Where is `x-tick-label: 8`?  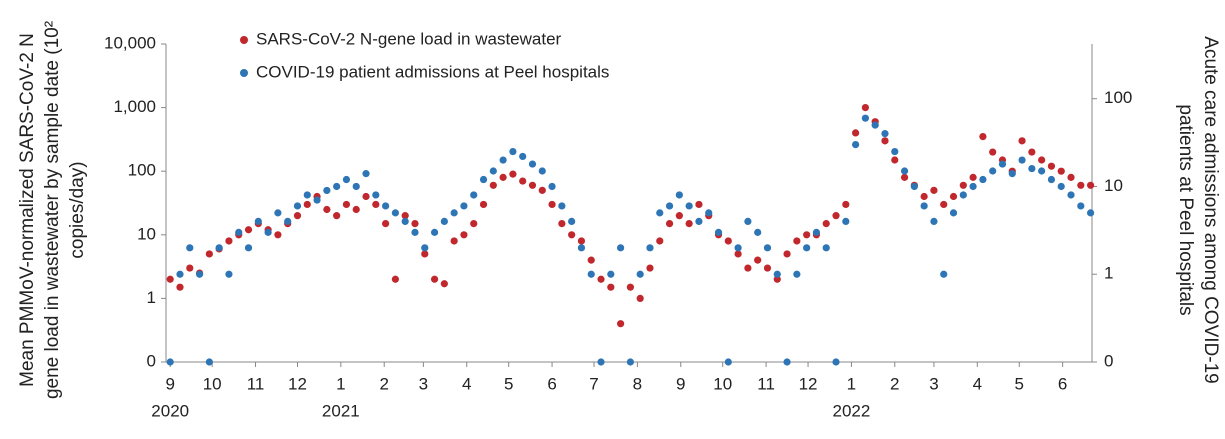
x-tick-label: 8 is located at coordinates (637, 383).